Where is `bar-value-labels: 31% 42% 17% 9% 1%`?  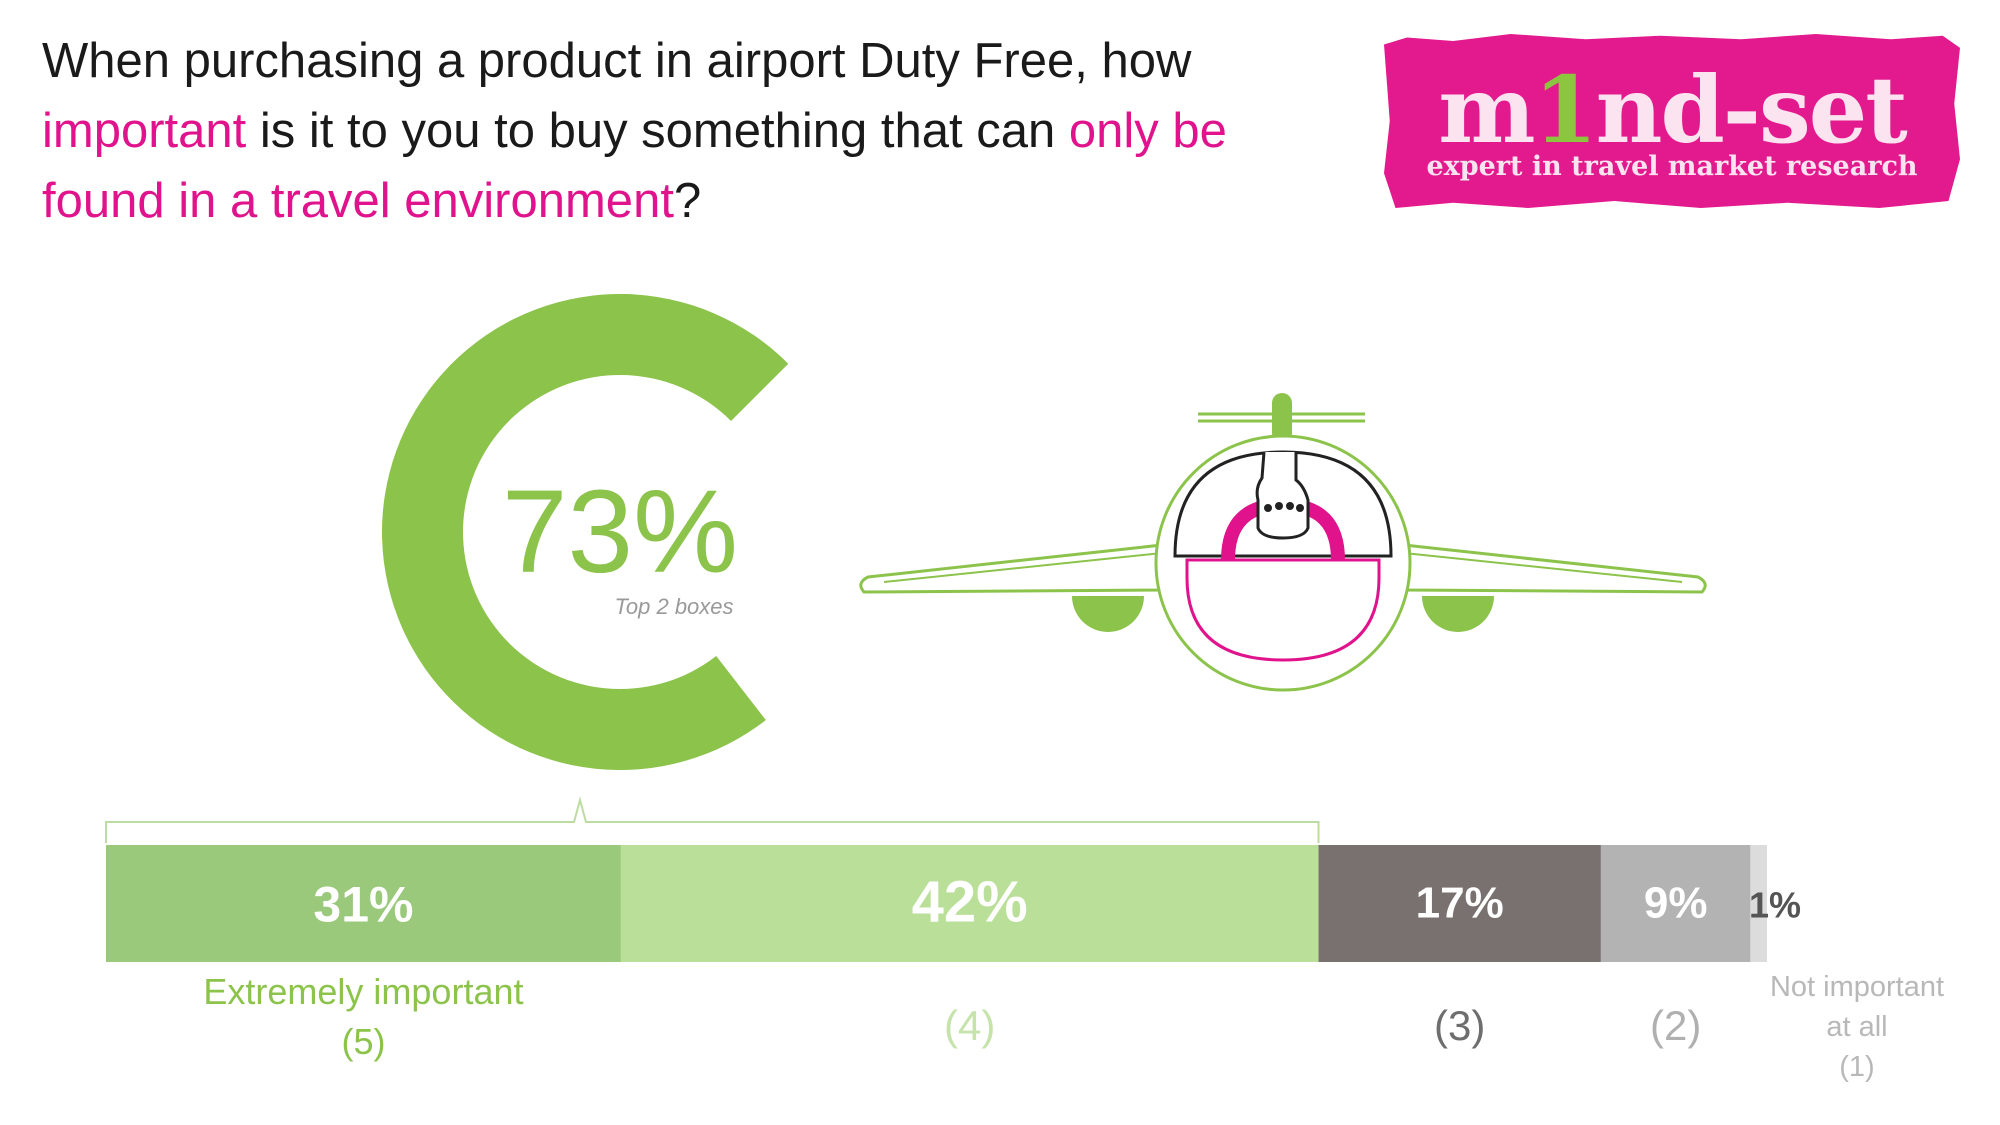
bar-value-labels: 31% 42% 17% 9% 1% is located at coordinates (1057, 902).